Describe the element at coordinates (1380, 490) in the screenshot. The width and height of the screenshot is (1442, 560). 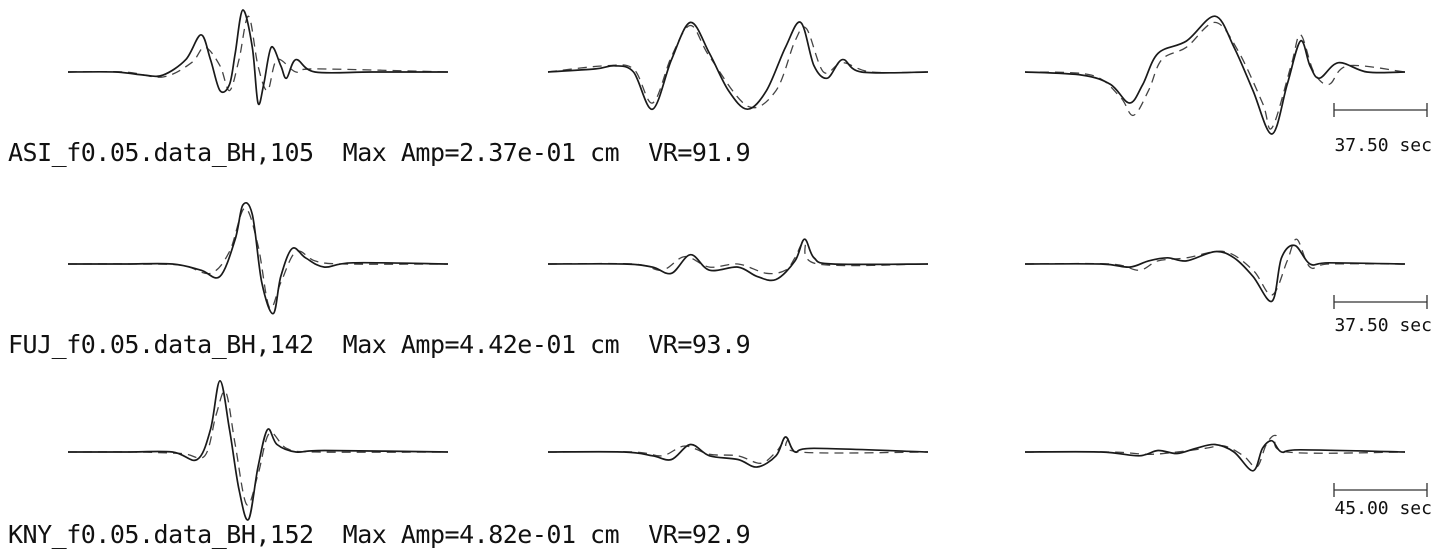
I see `time-scale-bar-kny` at that location.